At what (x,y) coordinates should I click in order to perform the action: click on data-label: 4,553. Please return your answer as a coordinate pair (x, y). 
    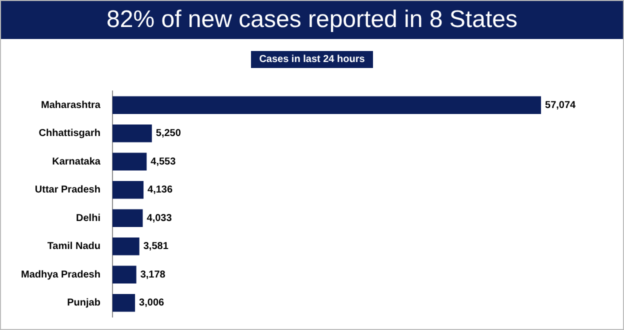
    Looking at the image, I should click on (163, 162).